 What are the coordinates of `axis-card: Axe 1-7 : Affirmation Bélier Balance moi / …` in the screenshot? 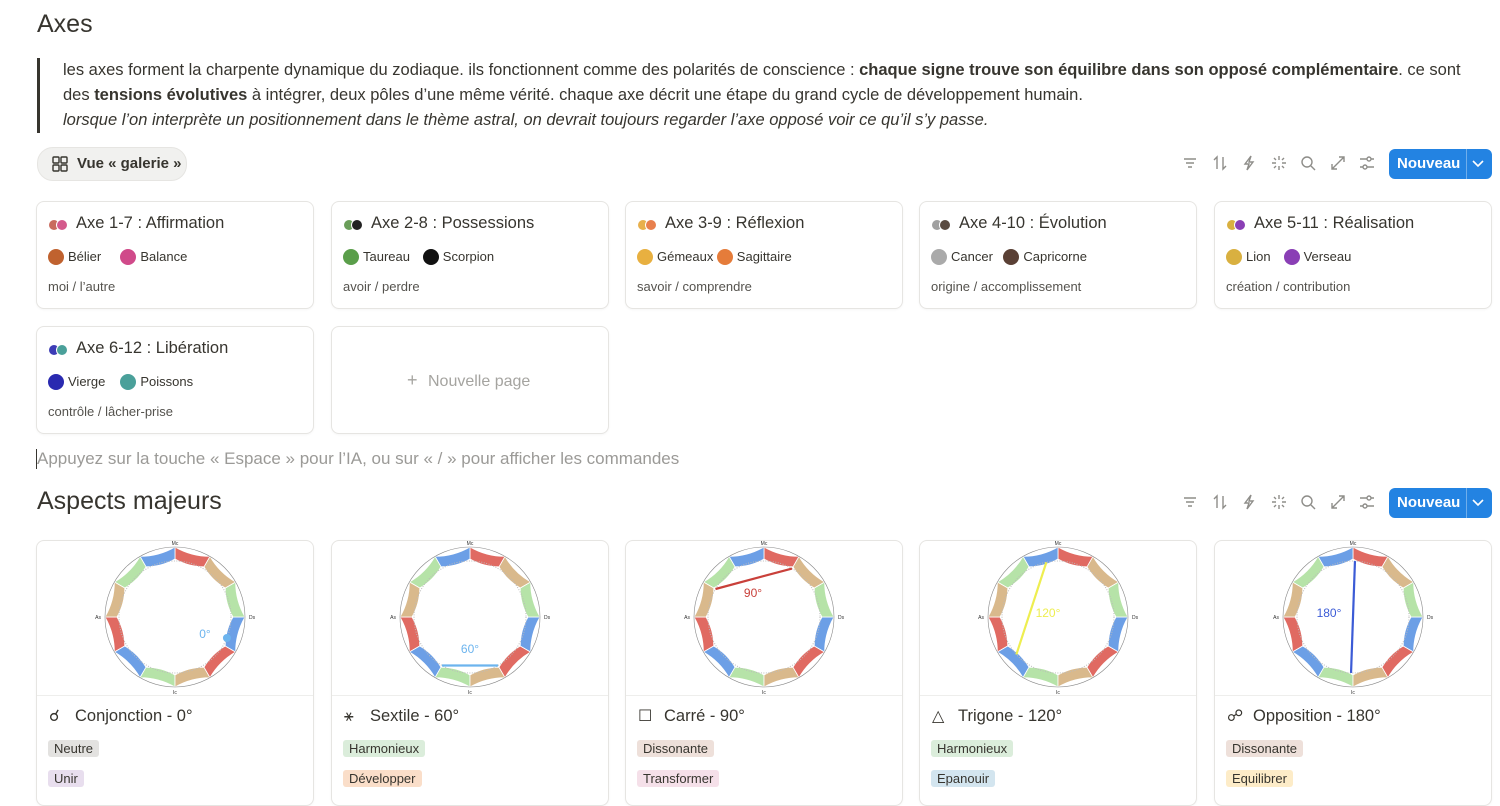 It's located at (175, 255).